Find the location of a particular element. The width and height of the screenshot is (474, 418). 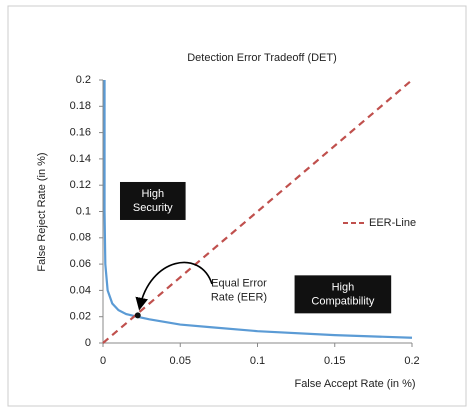

eer-arrow is located at coordinates (174, 286).